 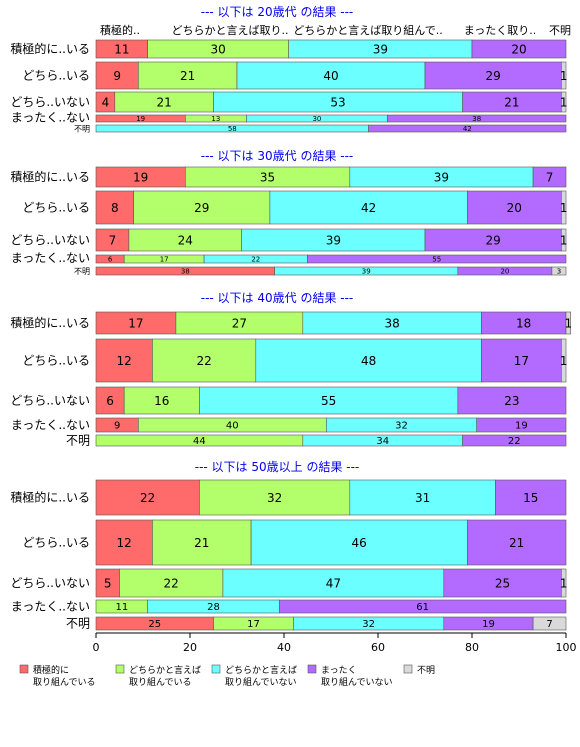 I want to click on legend-label: どちらかと言えば, so click(x=165, y=670).